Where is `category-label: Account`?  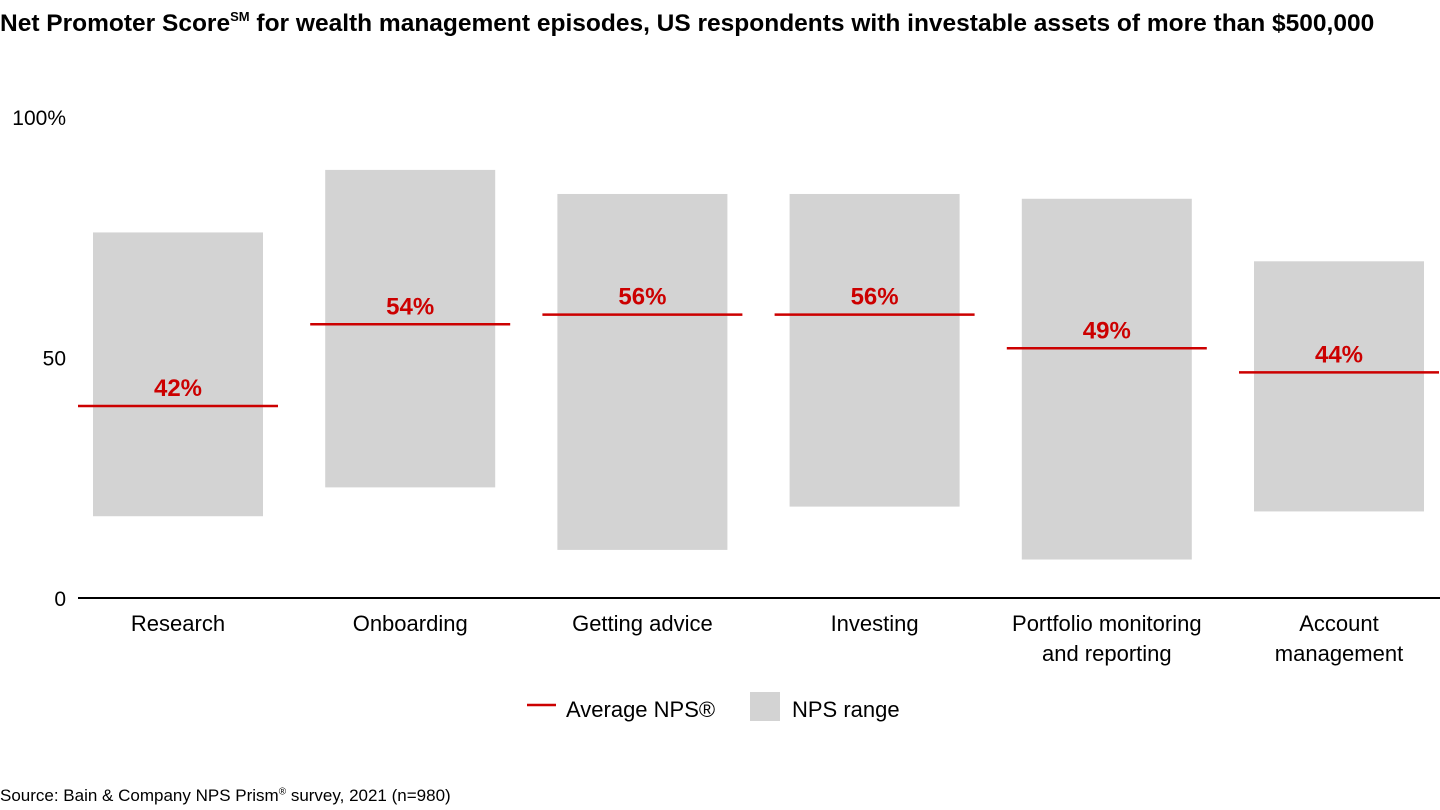
category-label: Account is located at coordinates (1339, 623).